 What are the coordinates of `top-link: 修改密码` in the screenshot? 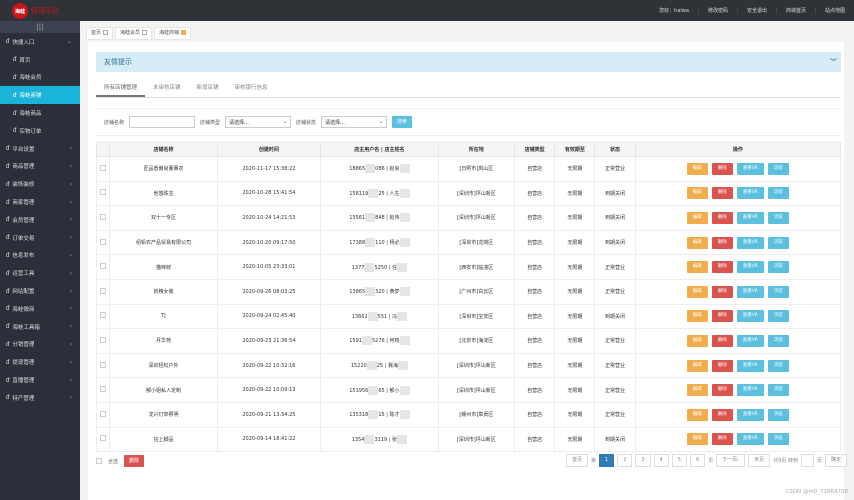 It's located at (717, 10).